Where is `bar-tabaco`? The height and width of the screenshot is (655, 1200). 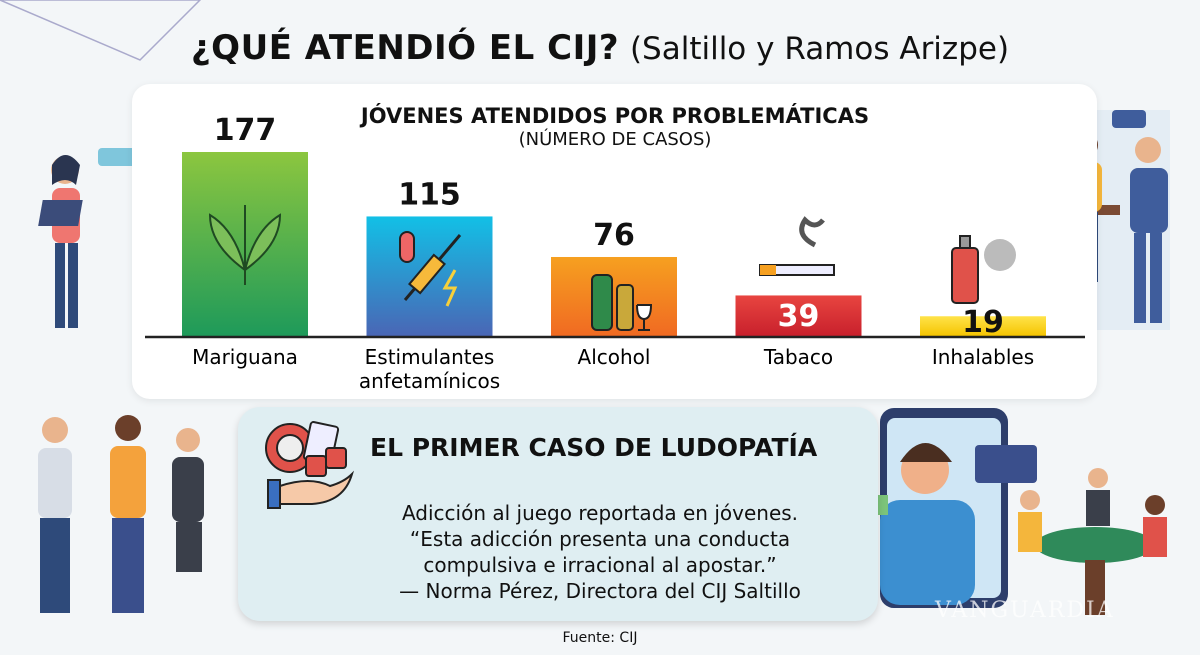 bar-tabaco is located at coordinates (798, 315).